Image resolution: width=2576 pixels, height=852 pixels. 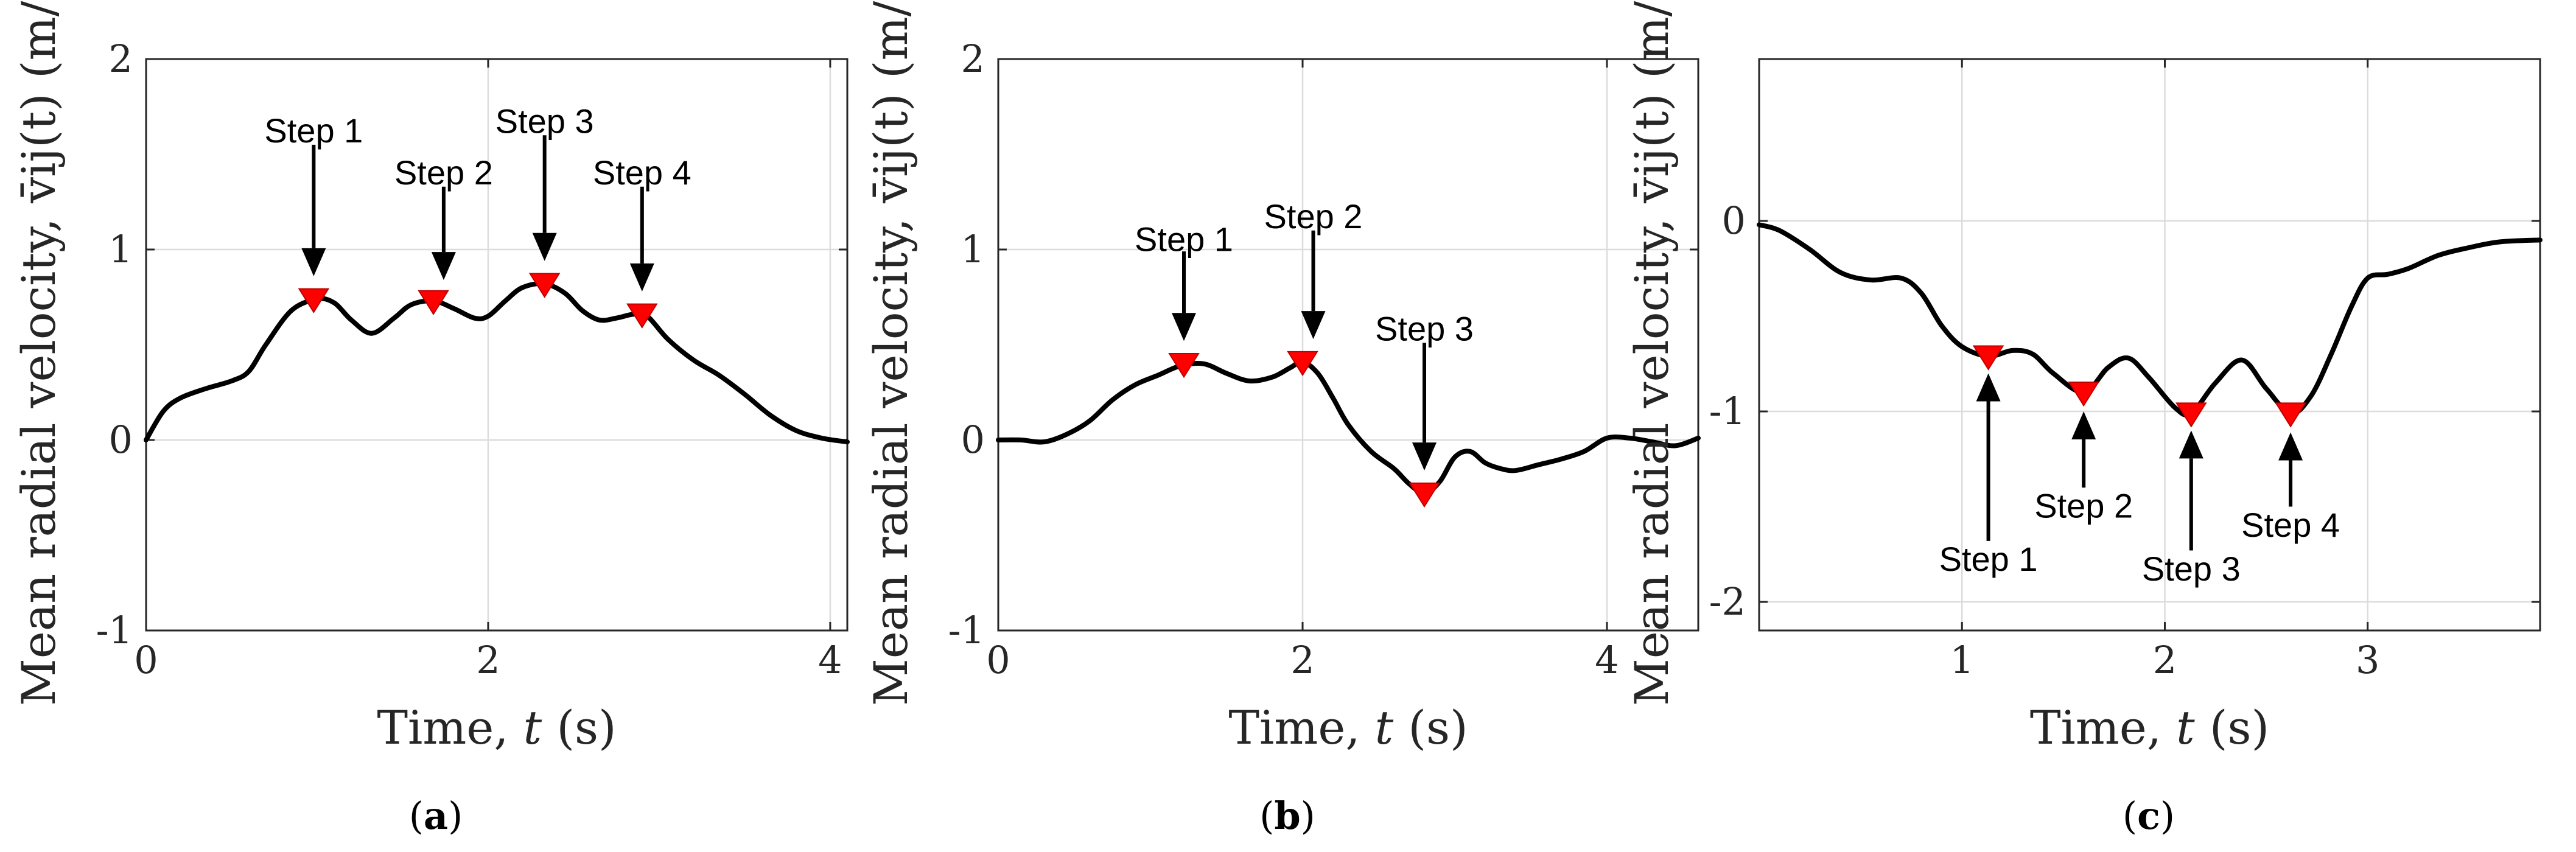 I want to click on panel-label: (a), so click(x=436, y=816).